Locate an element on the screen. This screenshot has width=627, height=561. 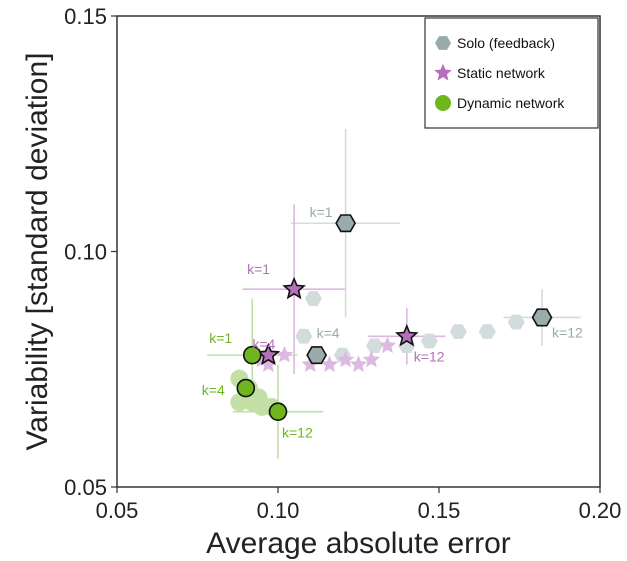
y-axis-label: Variability [standard deviation] is located at coordinates (37, 252).